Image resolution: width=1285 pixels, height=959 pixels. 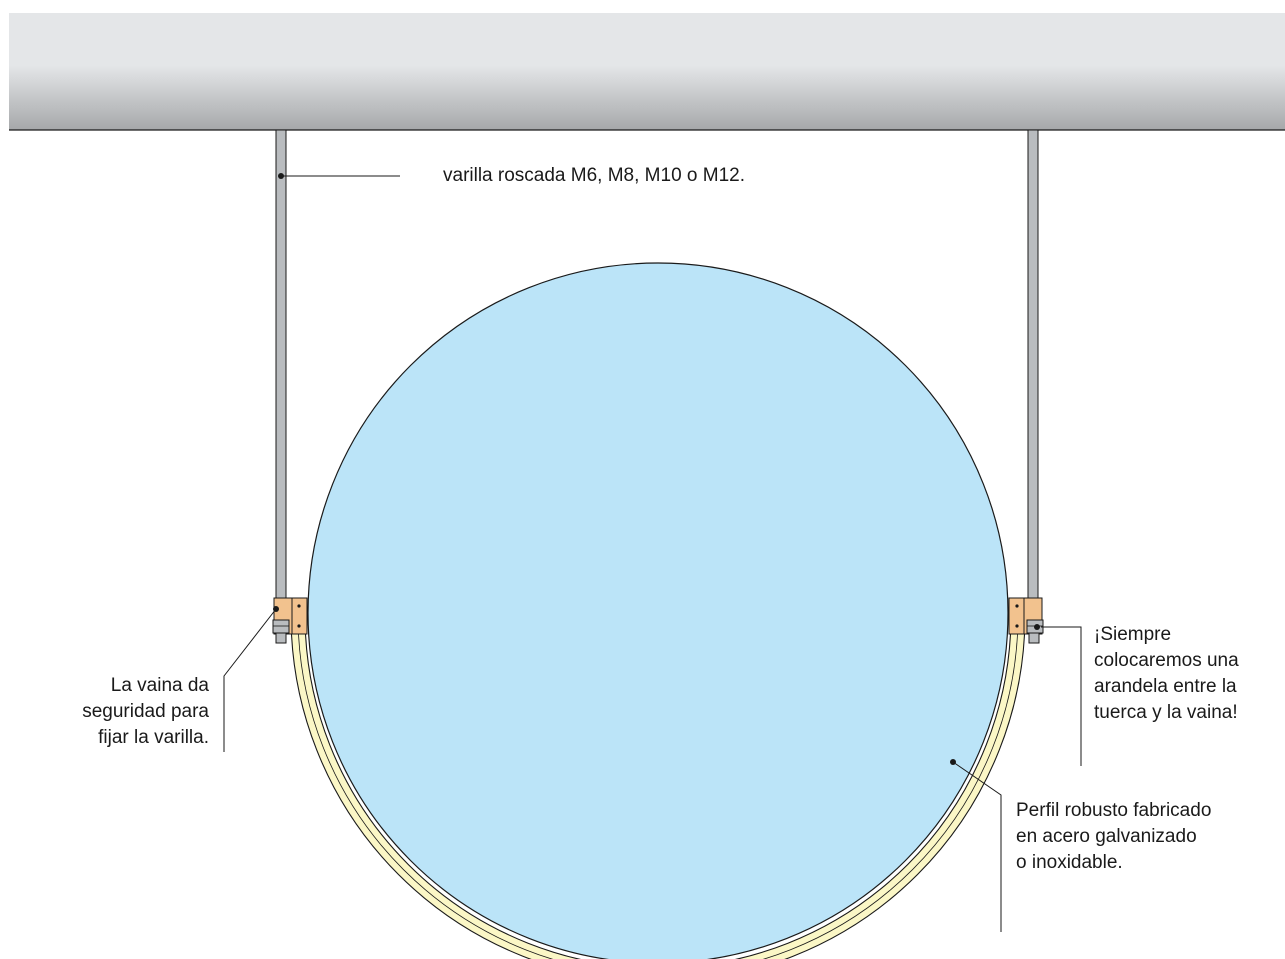 I want to click on label-sleeve-line-3: fijar la varilla., so click(x=153, y=737).